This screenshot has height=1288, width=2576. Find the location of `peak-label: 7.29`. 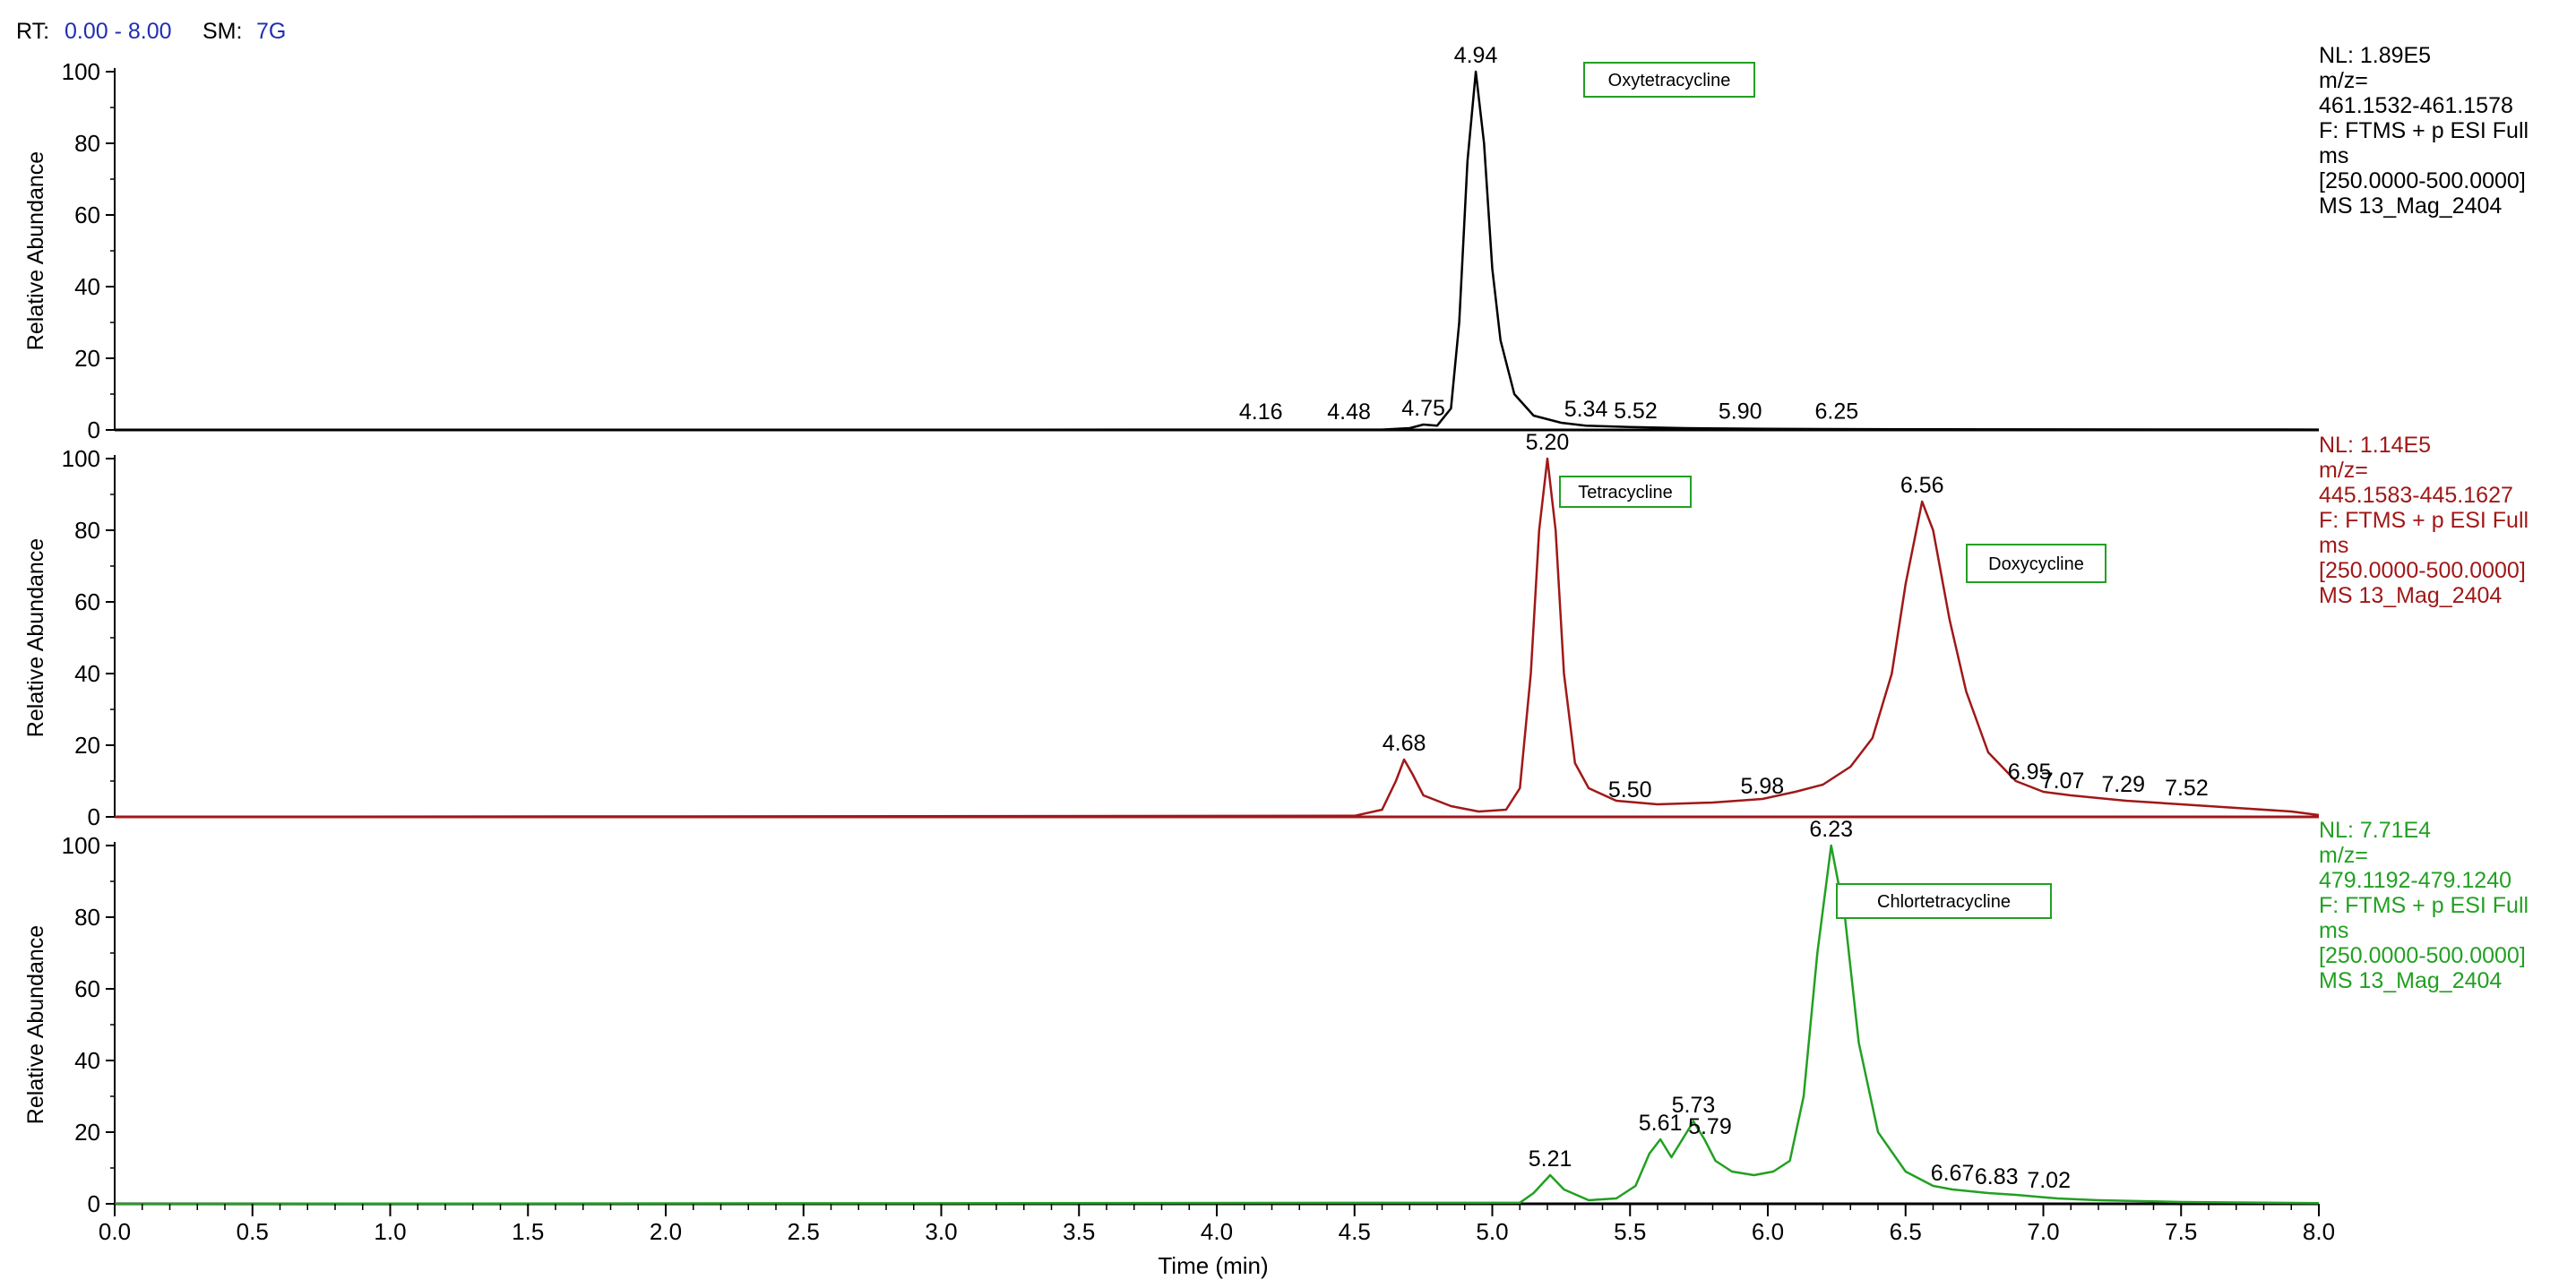

peak-label: 7.29 is located at coordinates (2123, 784).